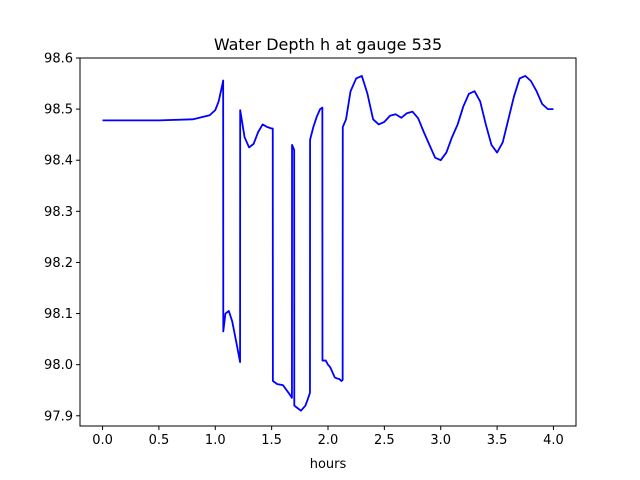  What do you see at coordinates (271, 440) in the screenshot?
I see `x-tick-label: 1.5` at bounding box center [271, 440].